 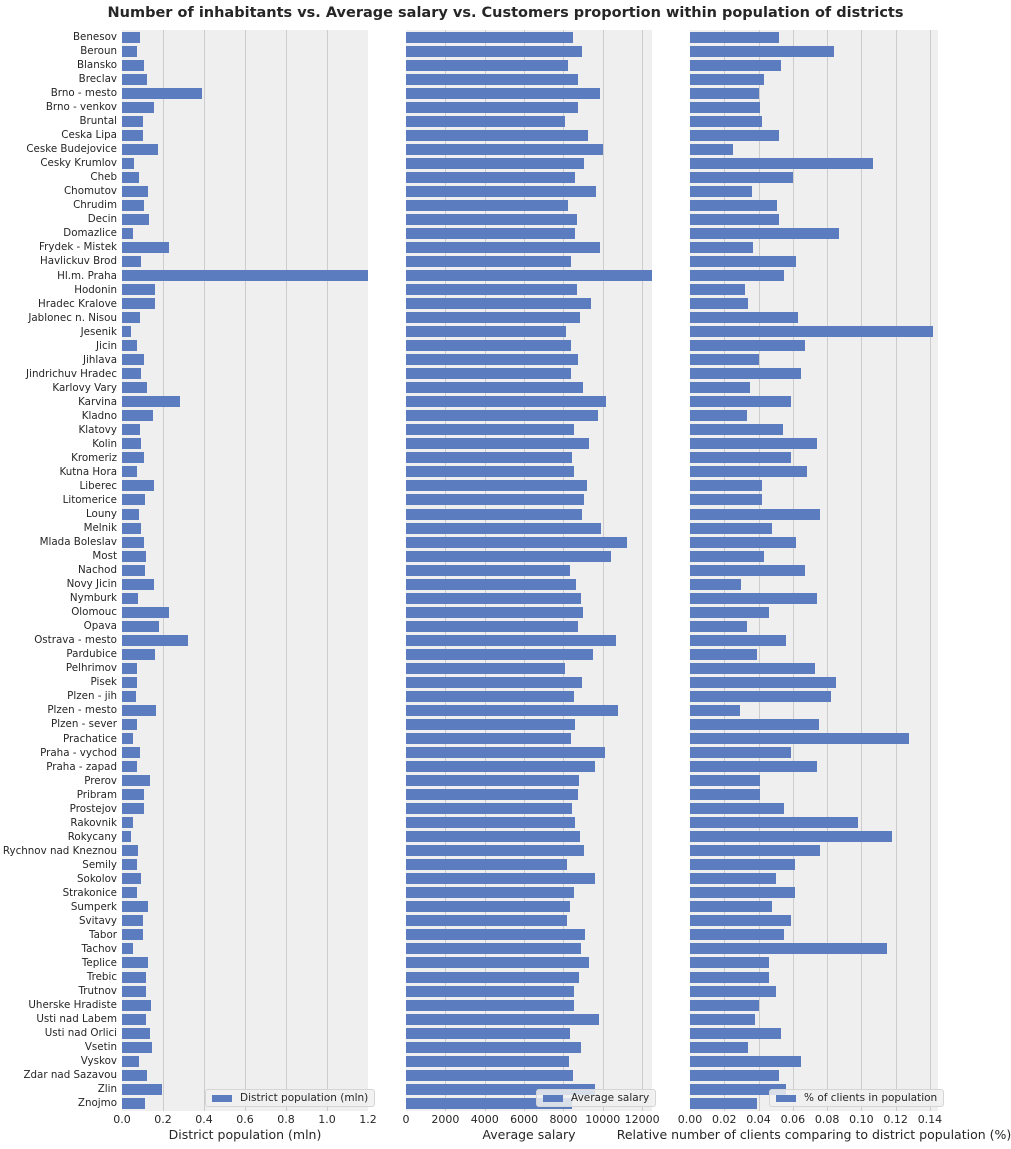 What do you see at coordinates (99, 948) in the screenshot?
I see `district-label: Tachov` at bounding box center [99, 948].